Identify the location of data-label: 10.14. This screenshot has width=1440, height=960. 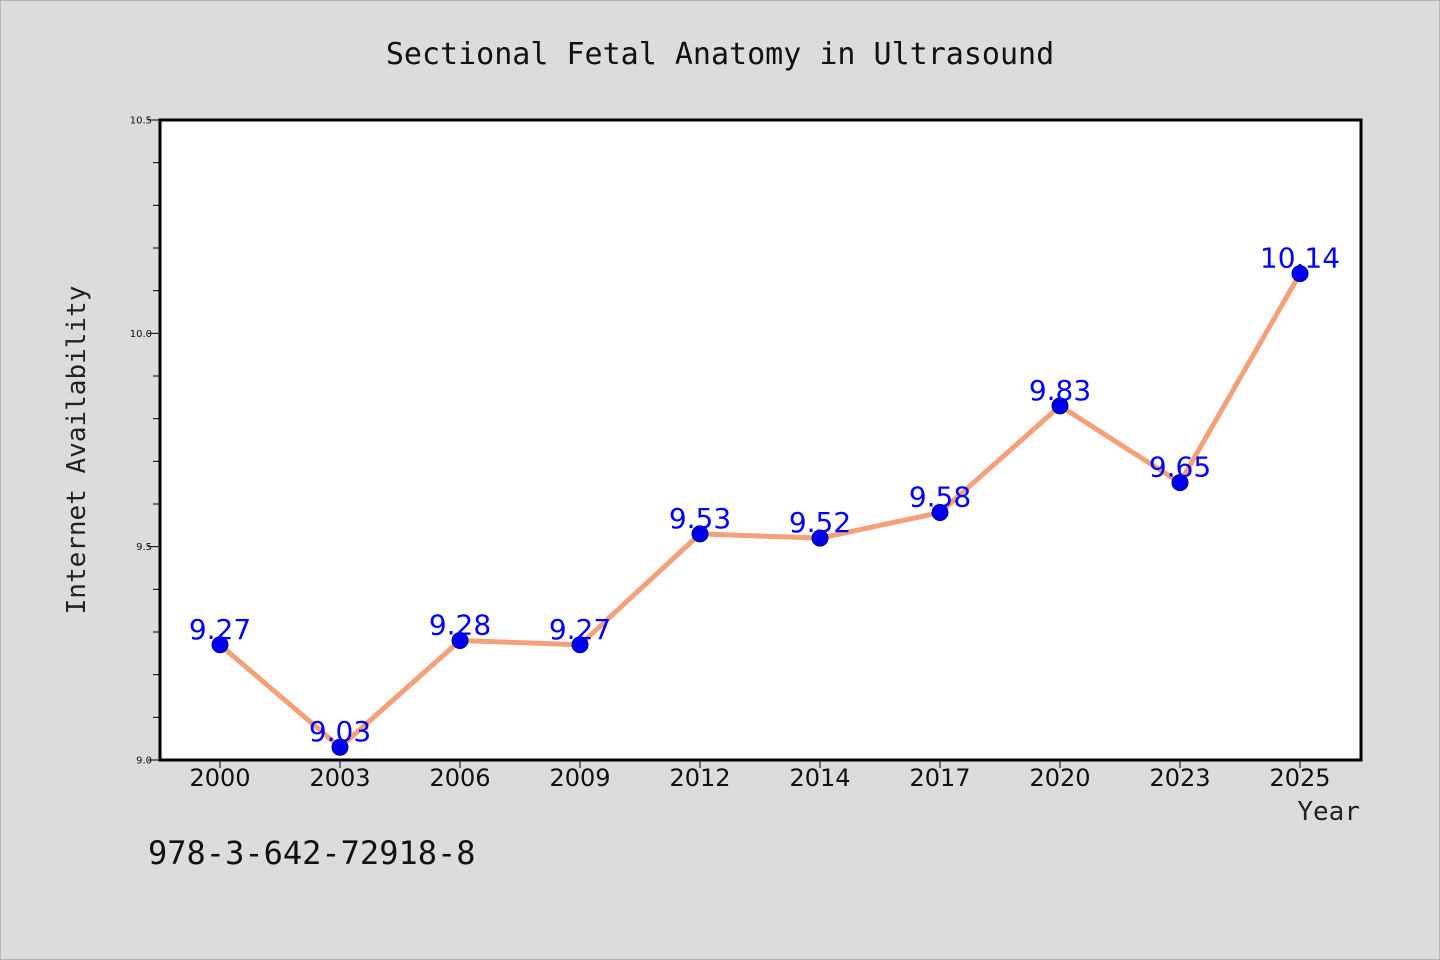
(1300, 258).